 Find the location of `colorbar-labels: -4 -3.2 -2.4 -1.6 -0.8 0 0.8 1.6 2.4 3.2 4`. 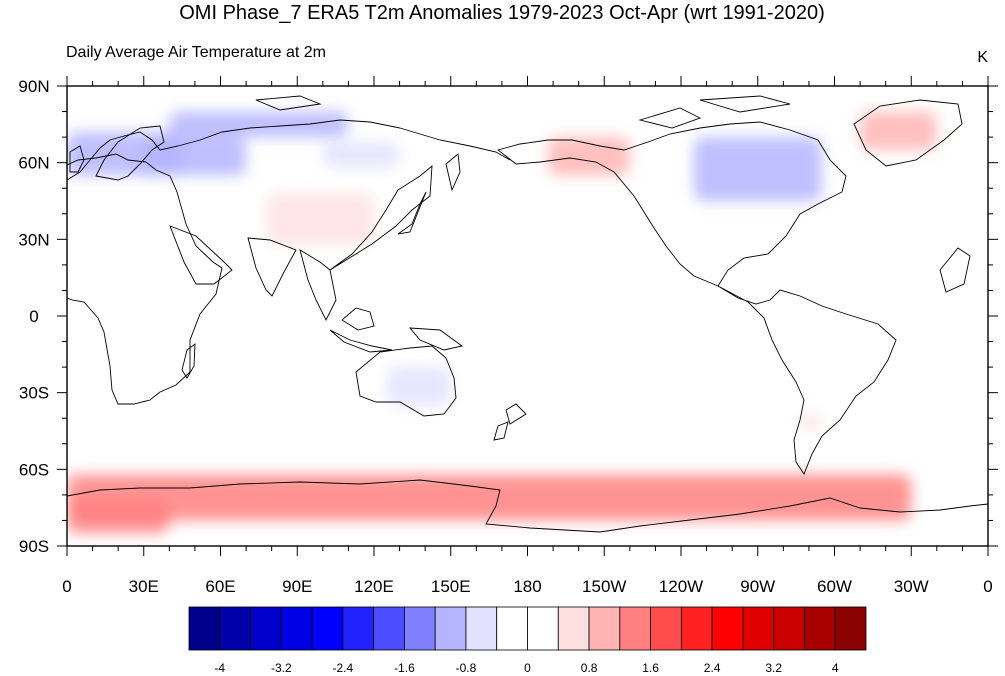

colorbar-labels: -4 -3.2 -2.4 -1.6 -0.8 0 0.8 1.6 2.4 3.2 4 is located at coordinates (526, 668).